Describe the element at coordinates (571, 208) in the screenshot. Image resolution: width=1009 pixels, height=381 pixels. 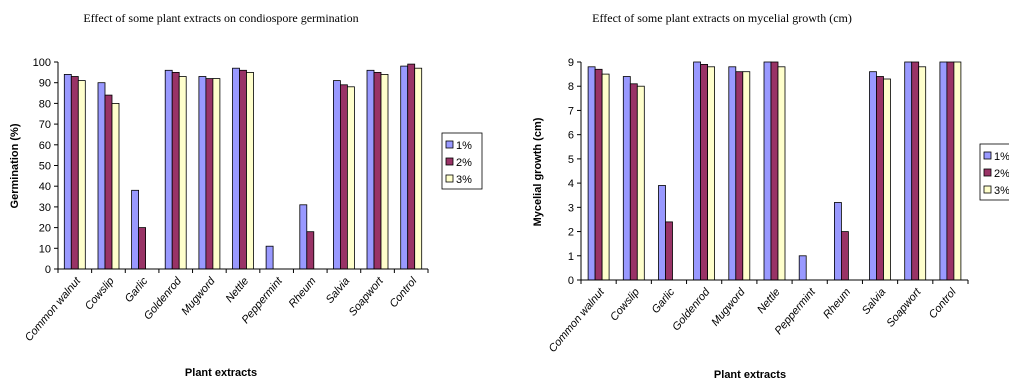
I see `y-tick-label: 3` at that location.